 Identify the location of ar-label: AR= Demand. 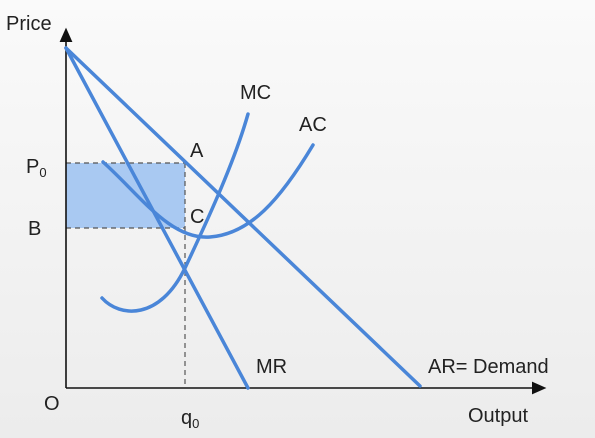
(488, 367).